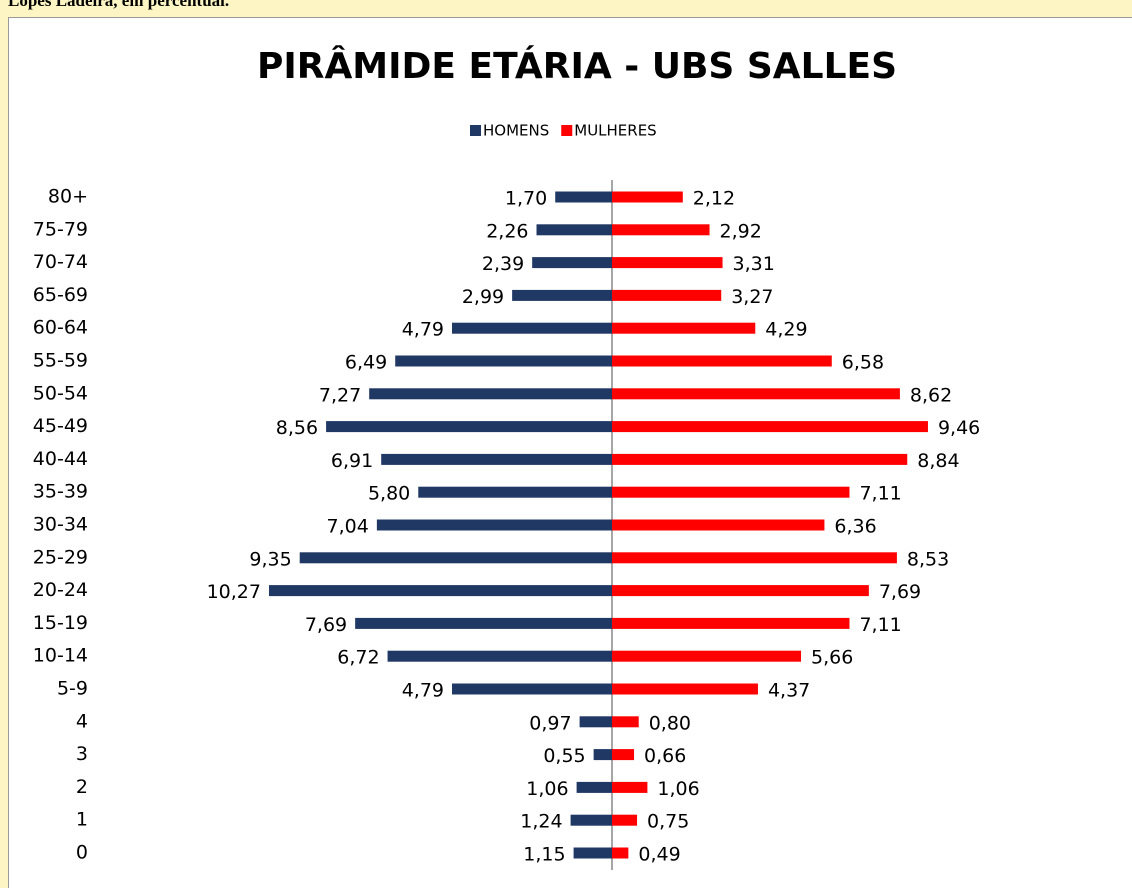  What do you see at coordinates (752, 297) in the screenshot?
I see `value-label: 3,27` at bounding box center [752, 297].